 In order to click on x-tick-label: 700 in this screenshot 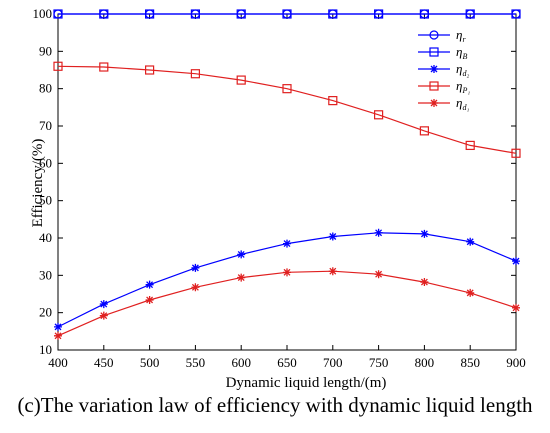, I will do `click(333, 362)`.